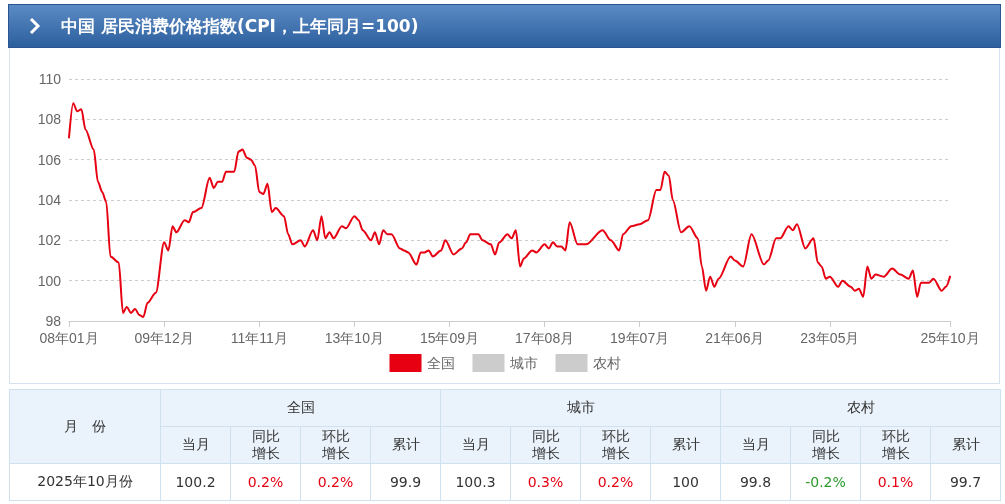 The image size is (1005, 504). Describe the element at coordinates (354, 338) in the screenshot. I see `x-tick-label: 13年10月` at that location.